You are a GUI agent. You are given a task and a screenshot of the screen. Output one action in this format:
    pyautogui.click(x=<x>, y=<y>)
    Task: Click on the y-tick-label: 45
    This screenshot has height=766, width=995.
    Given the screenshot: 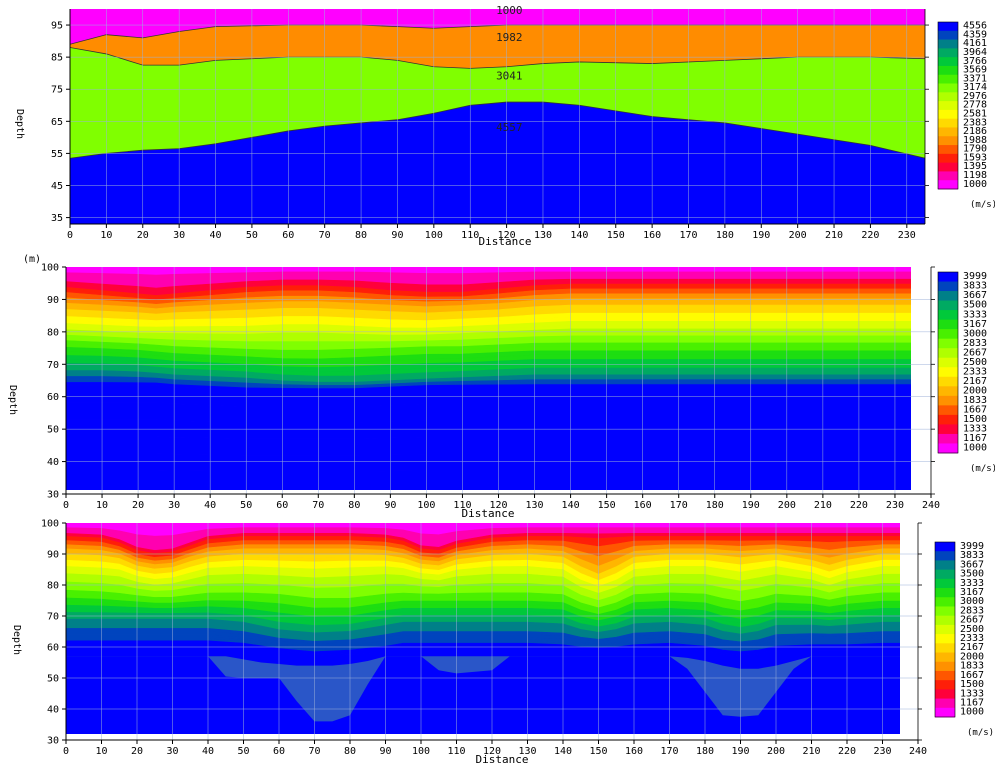 What is the action you would take?
    pyautogui.click(x=57, y=186)
    